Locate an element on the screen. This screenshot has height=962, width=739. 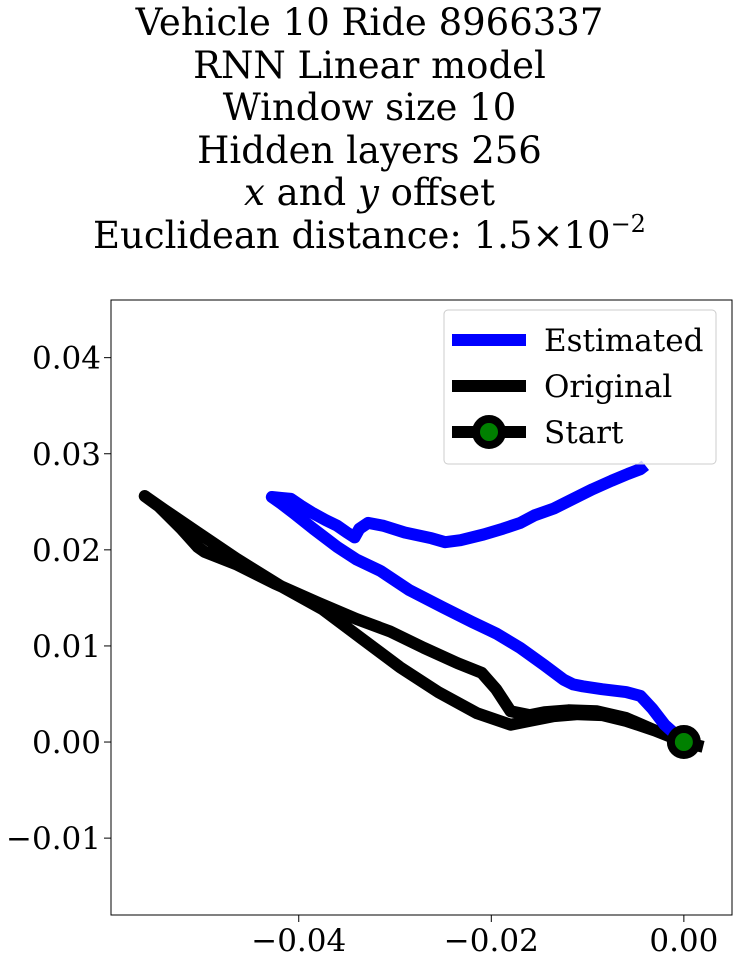
title-var-y: y is located at coordinates (368, 192).